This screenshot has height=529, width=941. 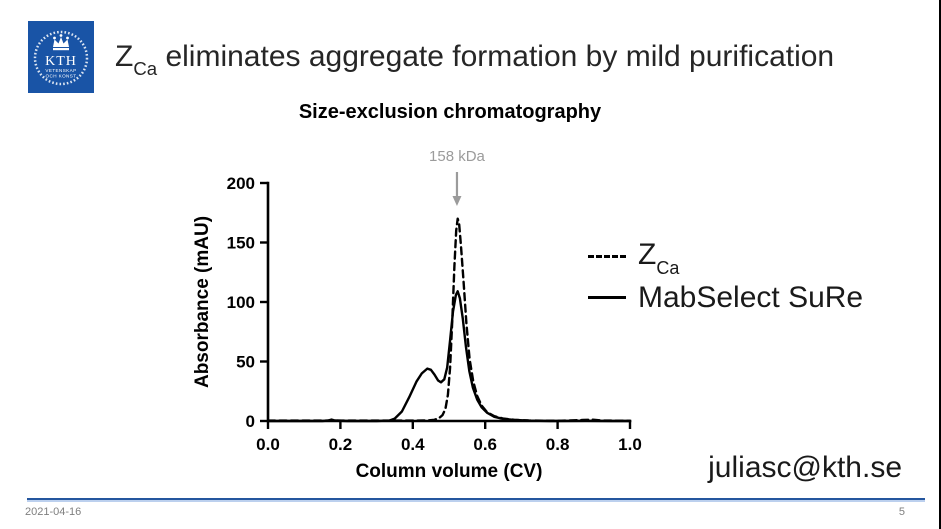 I want to click on down-arrow-icon, so click(x=457, y=201).